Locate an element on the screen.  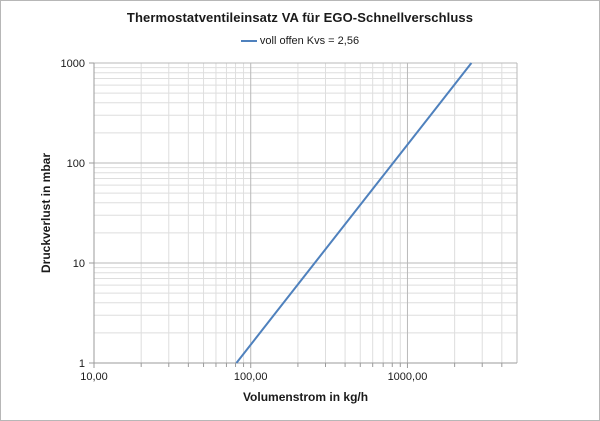
y-axis-title: Druckverlust in mbar is located at coordinates (46, 213).